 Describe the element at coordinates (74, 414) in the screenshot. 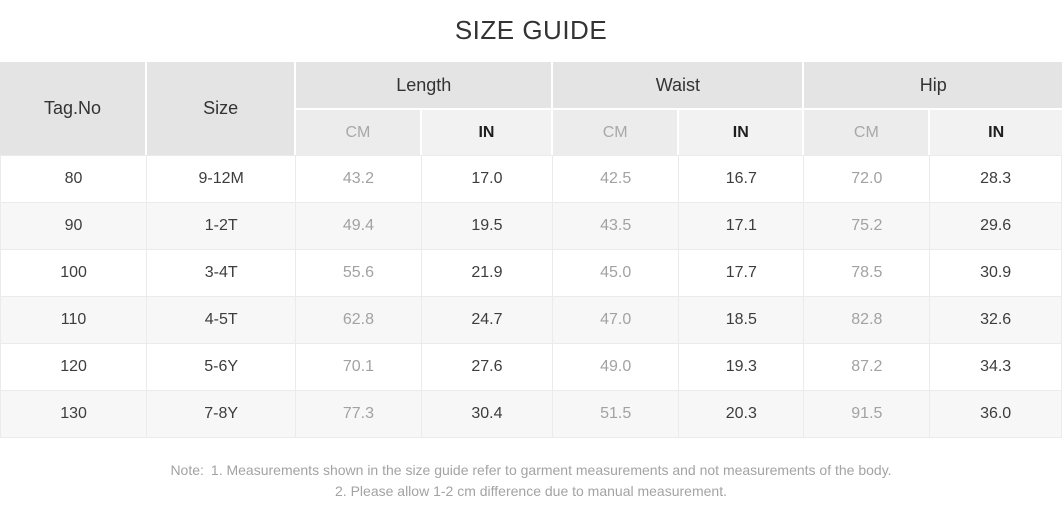

I see `cell-tag-no: 130` at that location.